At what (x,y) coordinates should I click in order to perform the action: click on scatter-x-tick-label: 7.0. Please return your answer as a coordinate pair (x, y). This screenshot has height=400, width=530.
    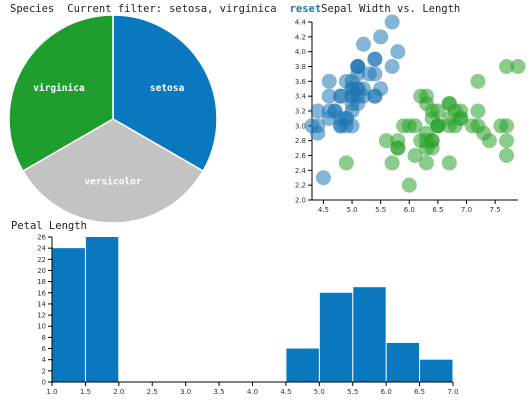
    Looking at the image, I should click on (466, 210).